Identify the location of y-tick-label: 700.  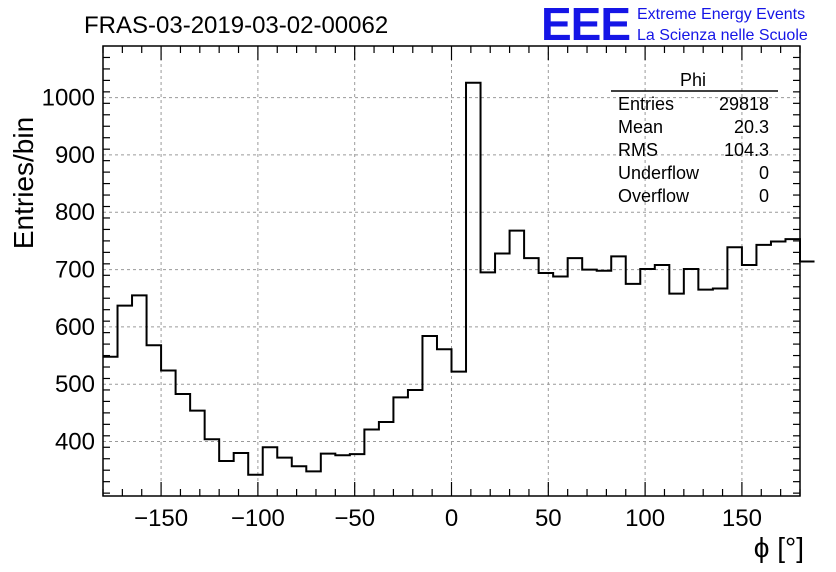
(75, 270).